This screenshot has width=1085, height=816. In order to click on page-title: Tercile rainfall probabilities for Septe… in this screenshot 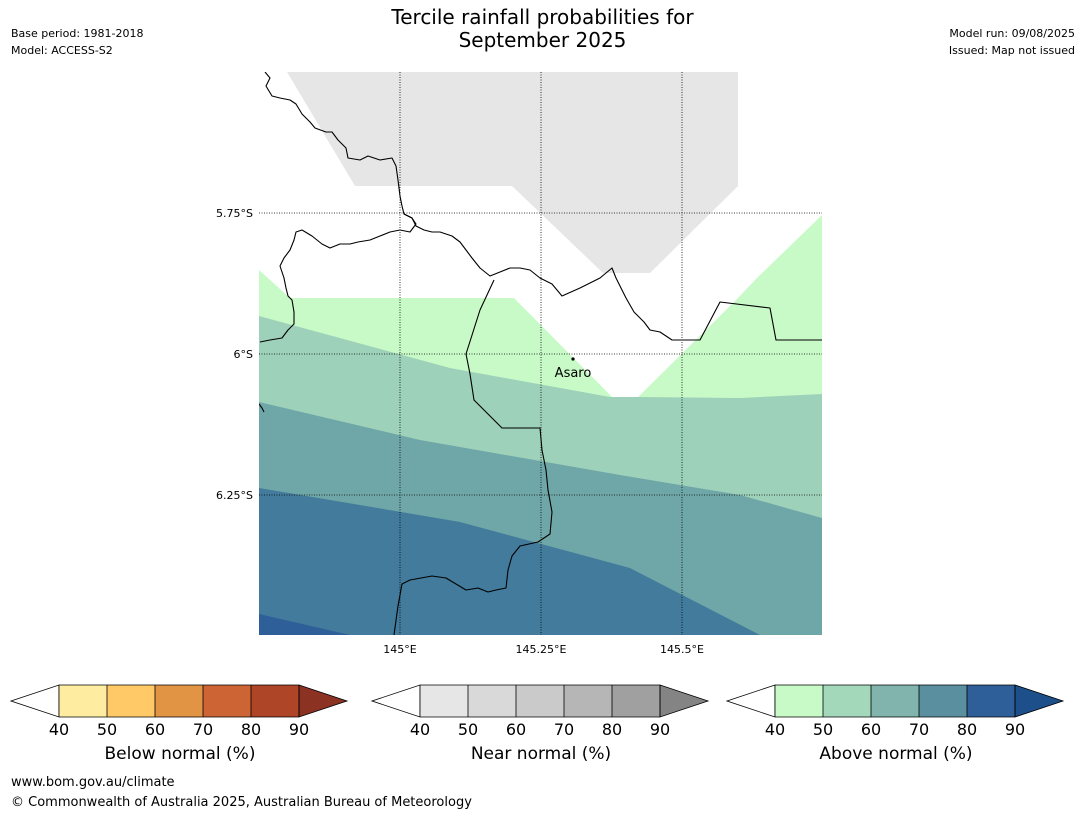, I will do `click(542, 29)`.